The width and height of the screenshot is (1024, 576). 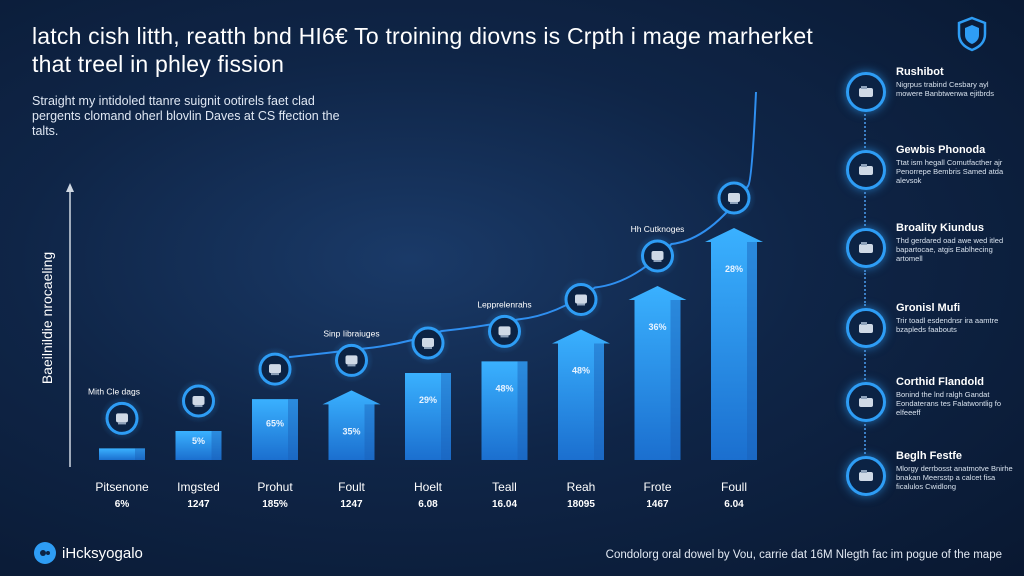 What do you see at coordinates (428, 343) in the screenshot?
I see `robot-icon` at bounding box center [428, 343].